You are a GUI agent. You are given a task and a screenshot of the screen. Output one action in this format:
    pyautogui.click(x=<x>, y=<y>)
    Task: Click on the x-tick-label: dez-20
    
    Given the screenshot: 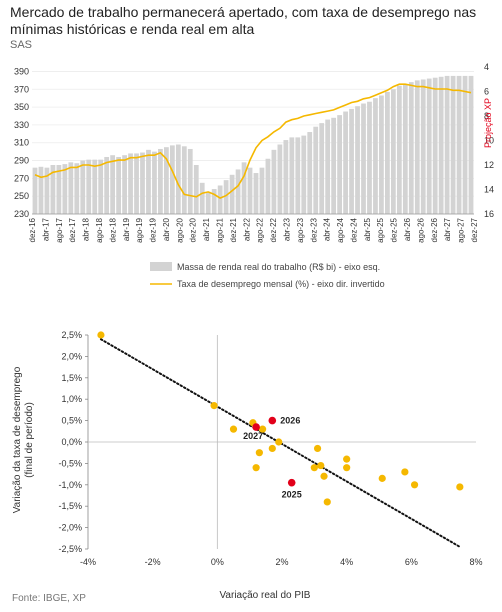 What is the action you would take?
    pyautogui.click(x=193, y=229)
    